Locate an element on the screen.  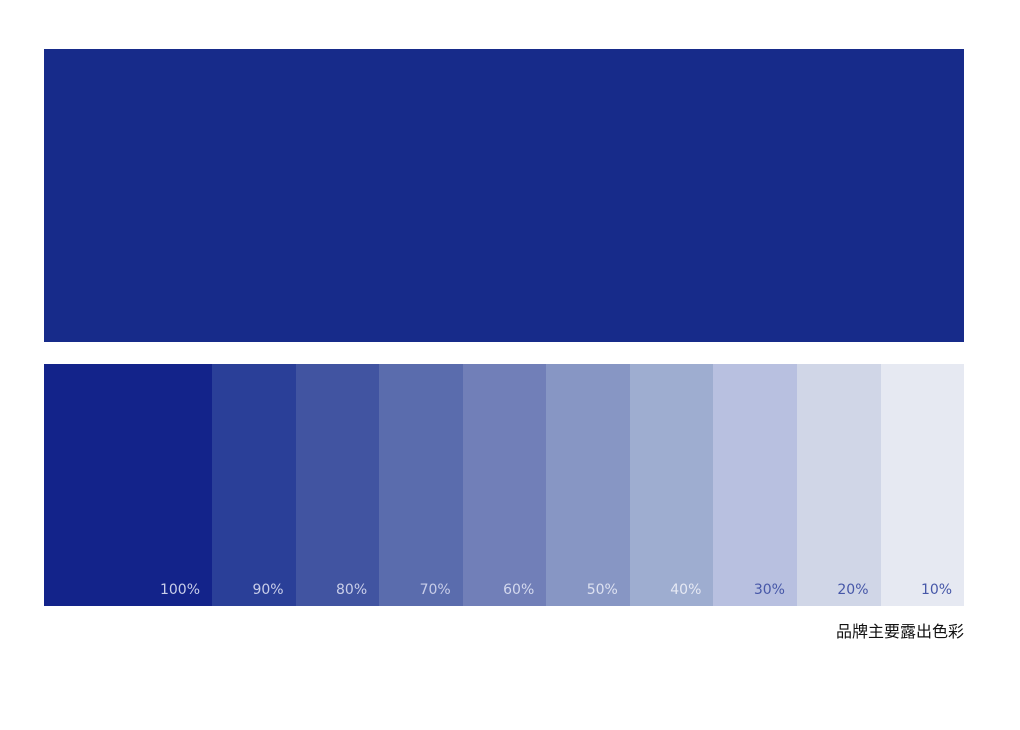
swatch: 30% is located at coordinates (755, 485).